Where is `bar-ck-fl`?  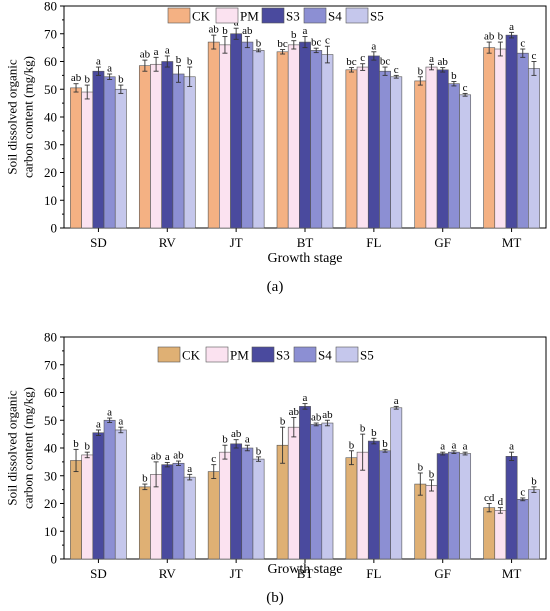
bar-ck-fl is located at coordinates (351, 149).